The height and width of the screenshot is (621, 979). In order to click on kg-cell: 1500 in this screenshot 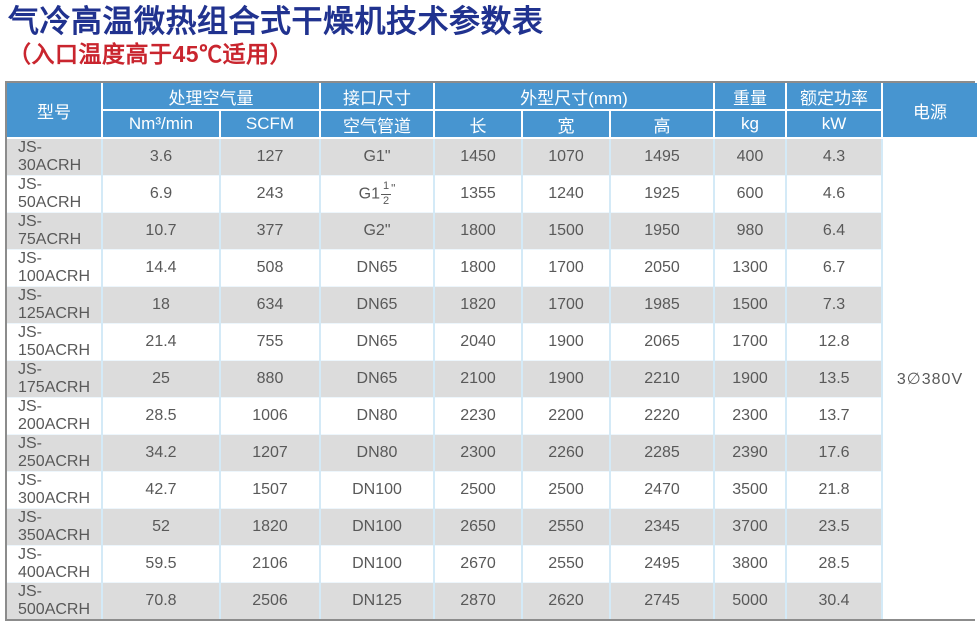, I will do `click(750, 305)`.